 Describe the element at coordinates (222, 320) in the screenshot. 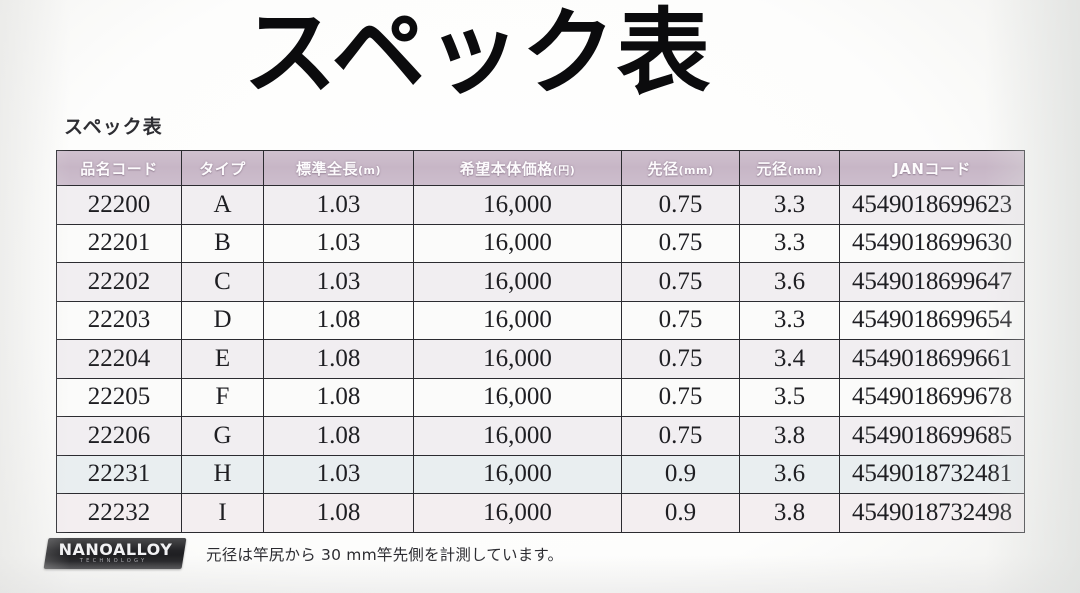

I see `cell-type: D` at that location.